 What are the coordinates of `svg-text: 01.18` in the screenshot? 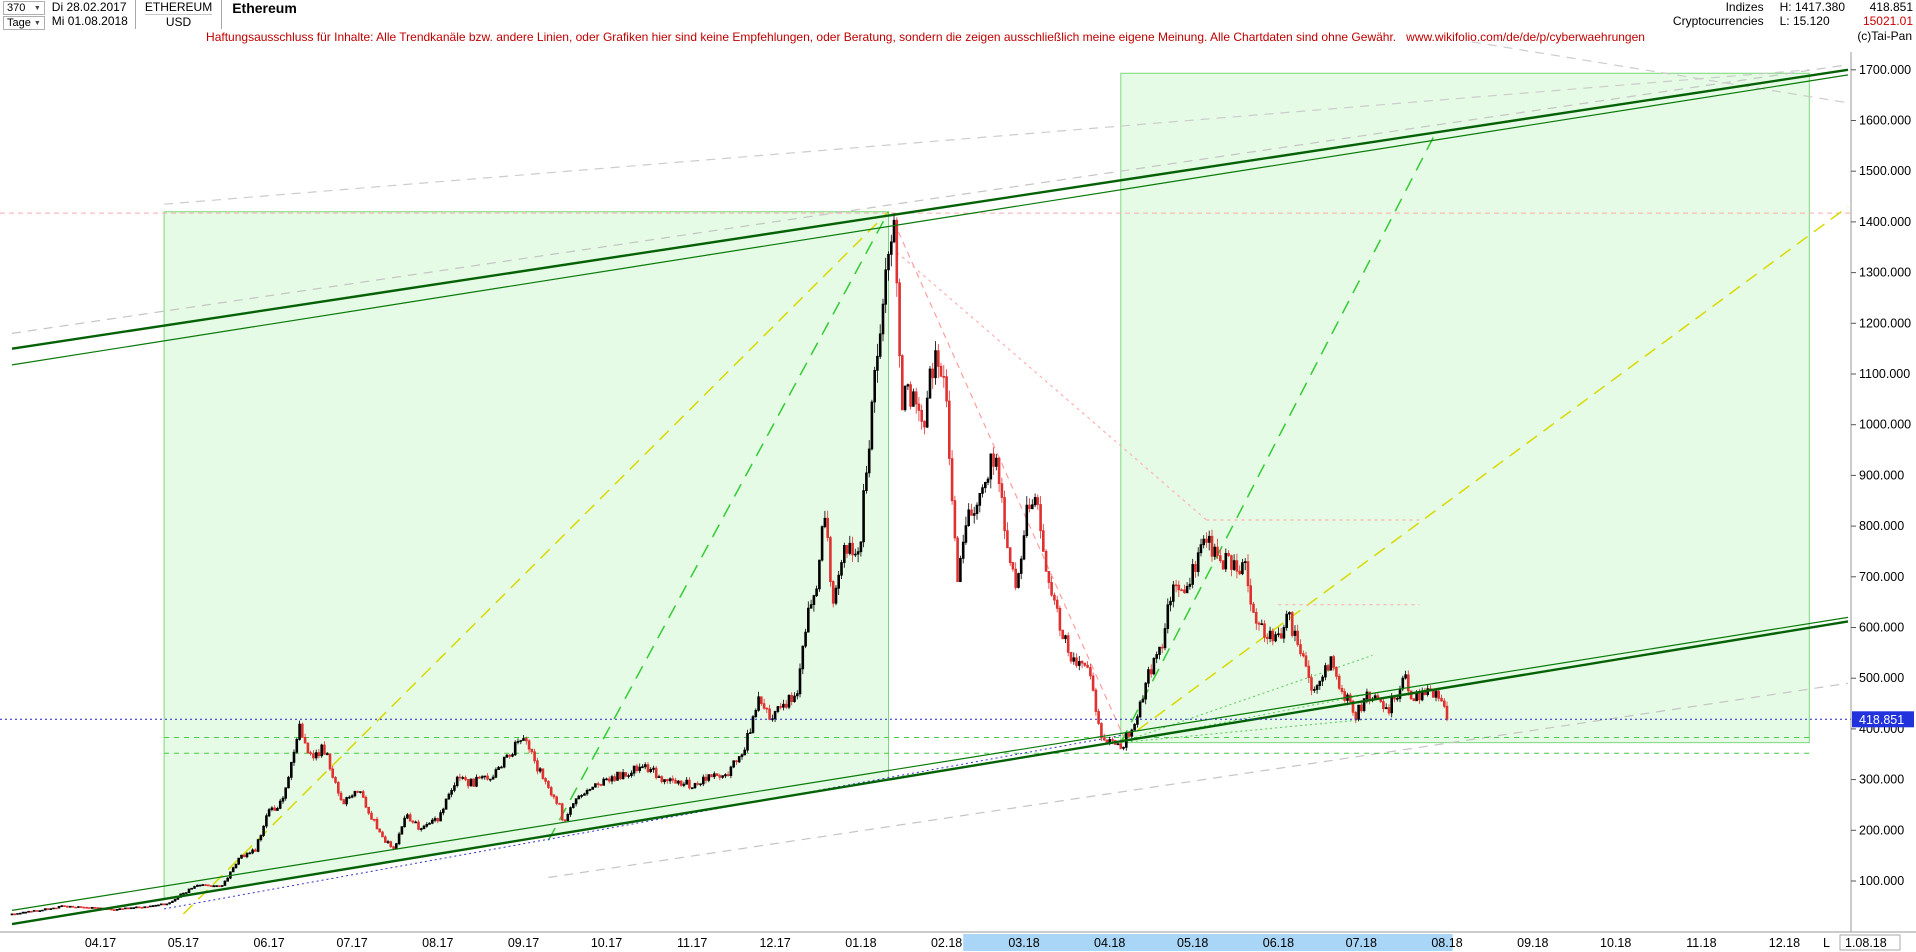 It's located at (860, 943).